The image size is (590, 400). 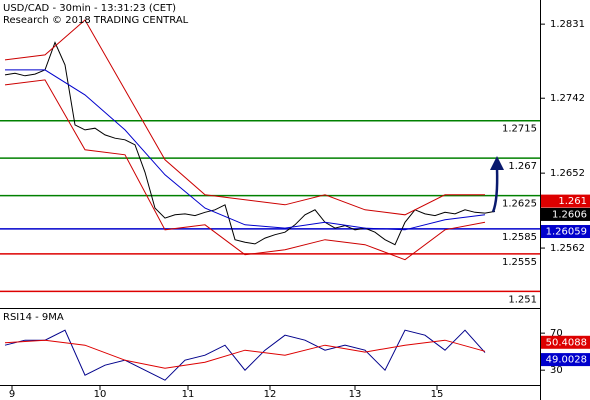 I want to click on chart-subtitle: Research © 2018 TRADING CENTRAL, so click(x=96, y=20).